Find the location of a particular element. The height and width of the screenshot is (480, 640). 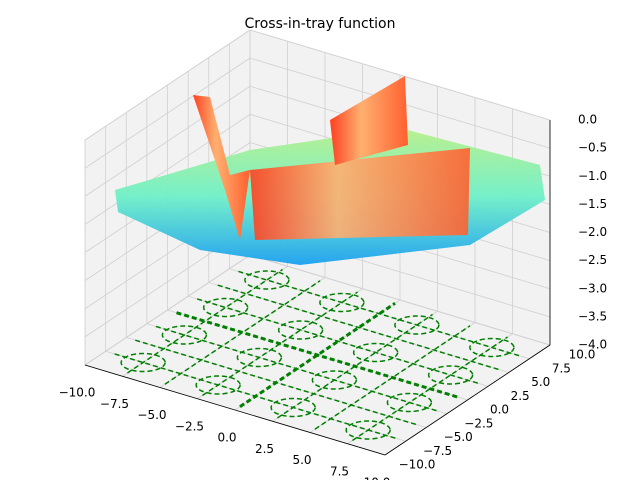

y-tick-label: 2.5 is located at coordinates (520, 396).